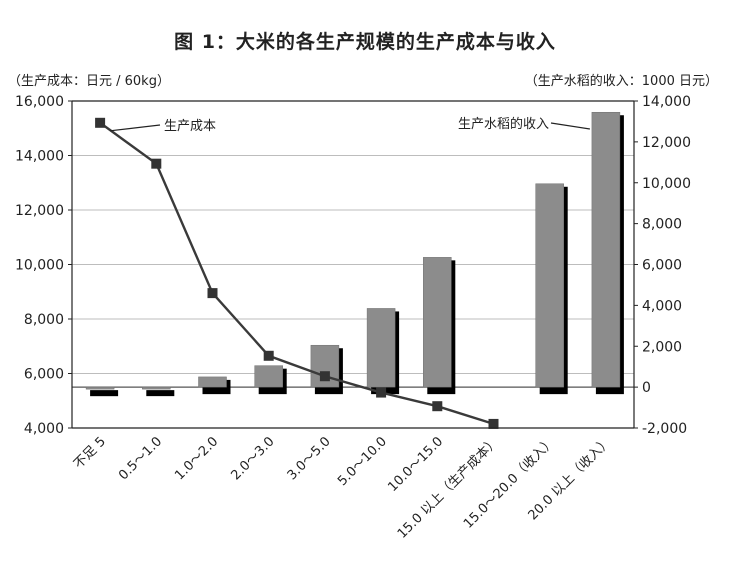 This screenshot has height=569, width=730. What do you see at coordinates (140, 458) in the screenshot?
I see `x-category-label: 0.5～1.0` at bounding box center [140, 458].